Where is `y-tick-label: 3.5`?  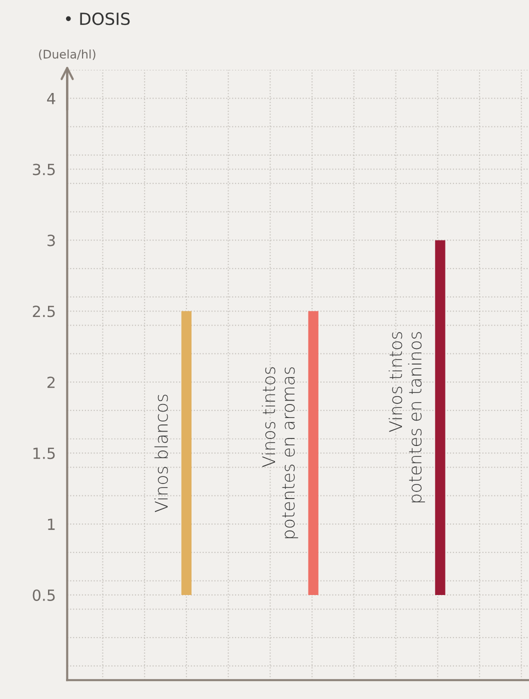 y-tick-label: 3.5 is located at coordinates (43, 170).